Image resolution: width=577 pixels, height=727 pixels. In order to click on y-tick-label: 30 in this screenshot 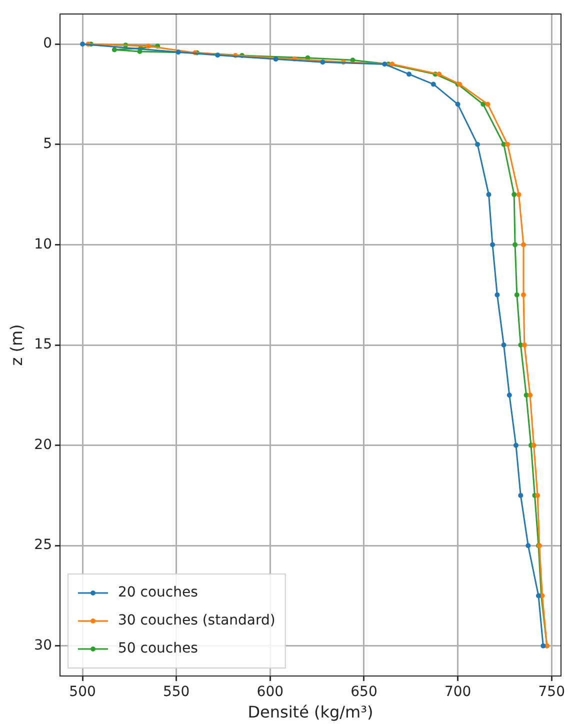, I will do `click(43, 646)`.